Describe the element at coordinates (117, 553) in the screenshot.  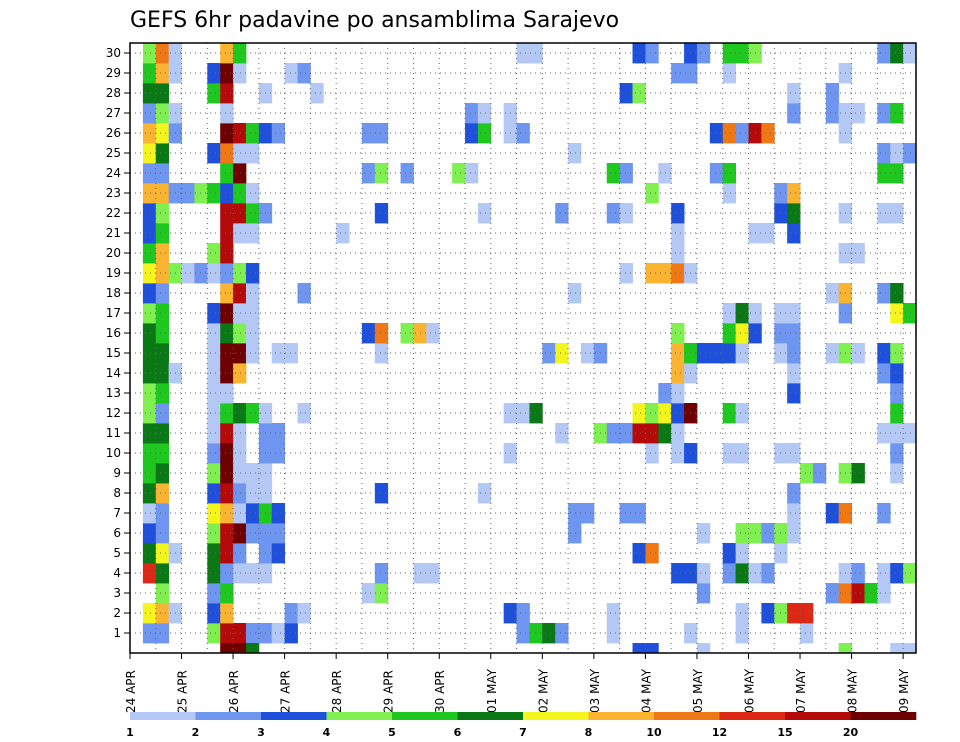
I see `y-tick-label: 5` at that location.